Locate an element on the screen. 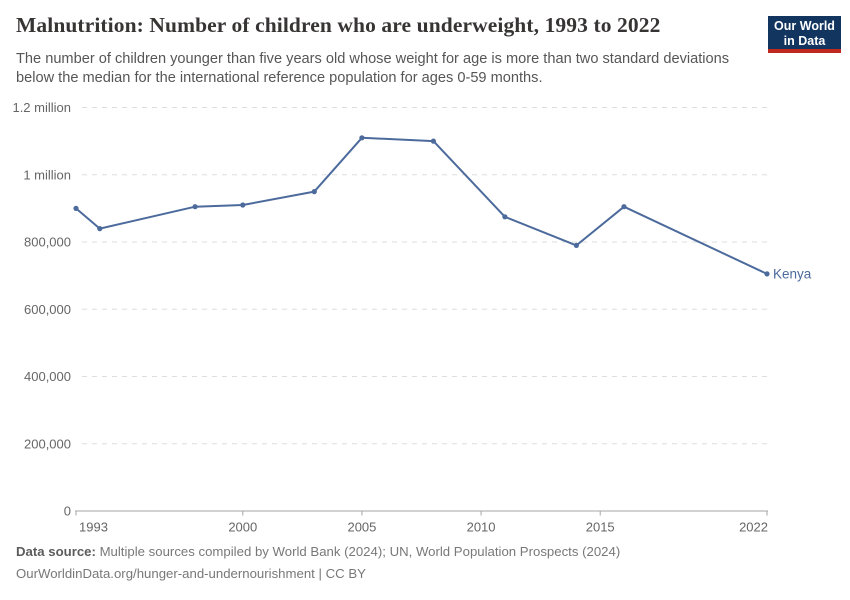 The width and height of the screenshot is (850, 600). x-axis: 1993 2000 2005 2010 2015 2022 is located at coordinates (421, 522).